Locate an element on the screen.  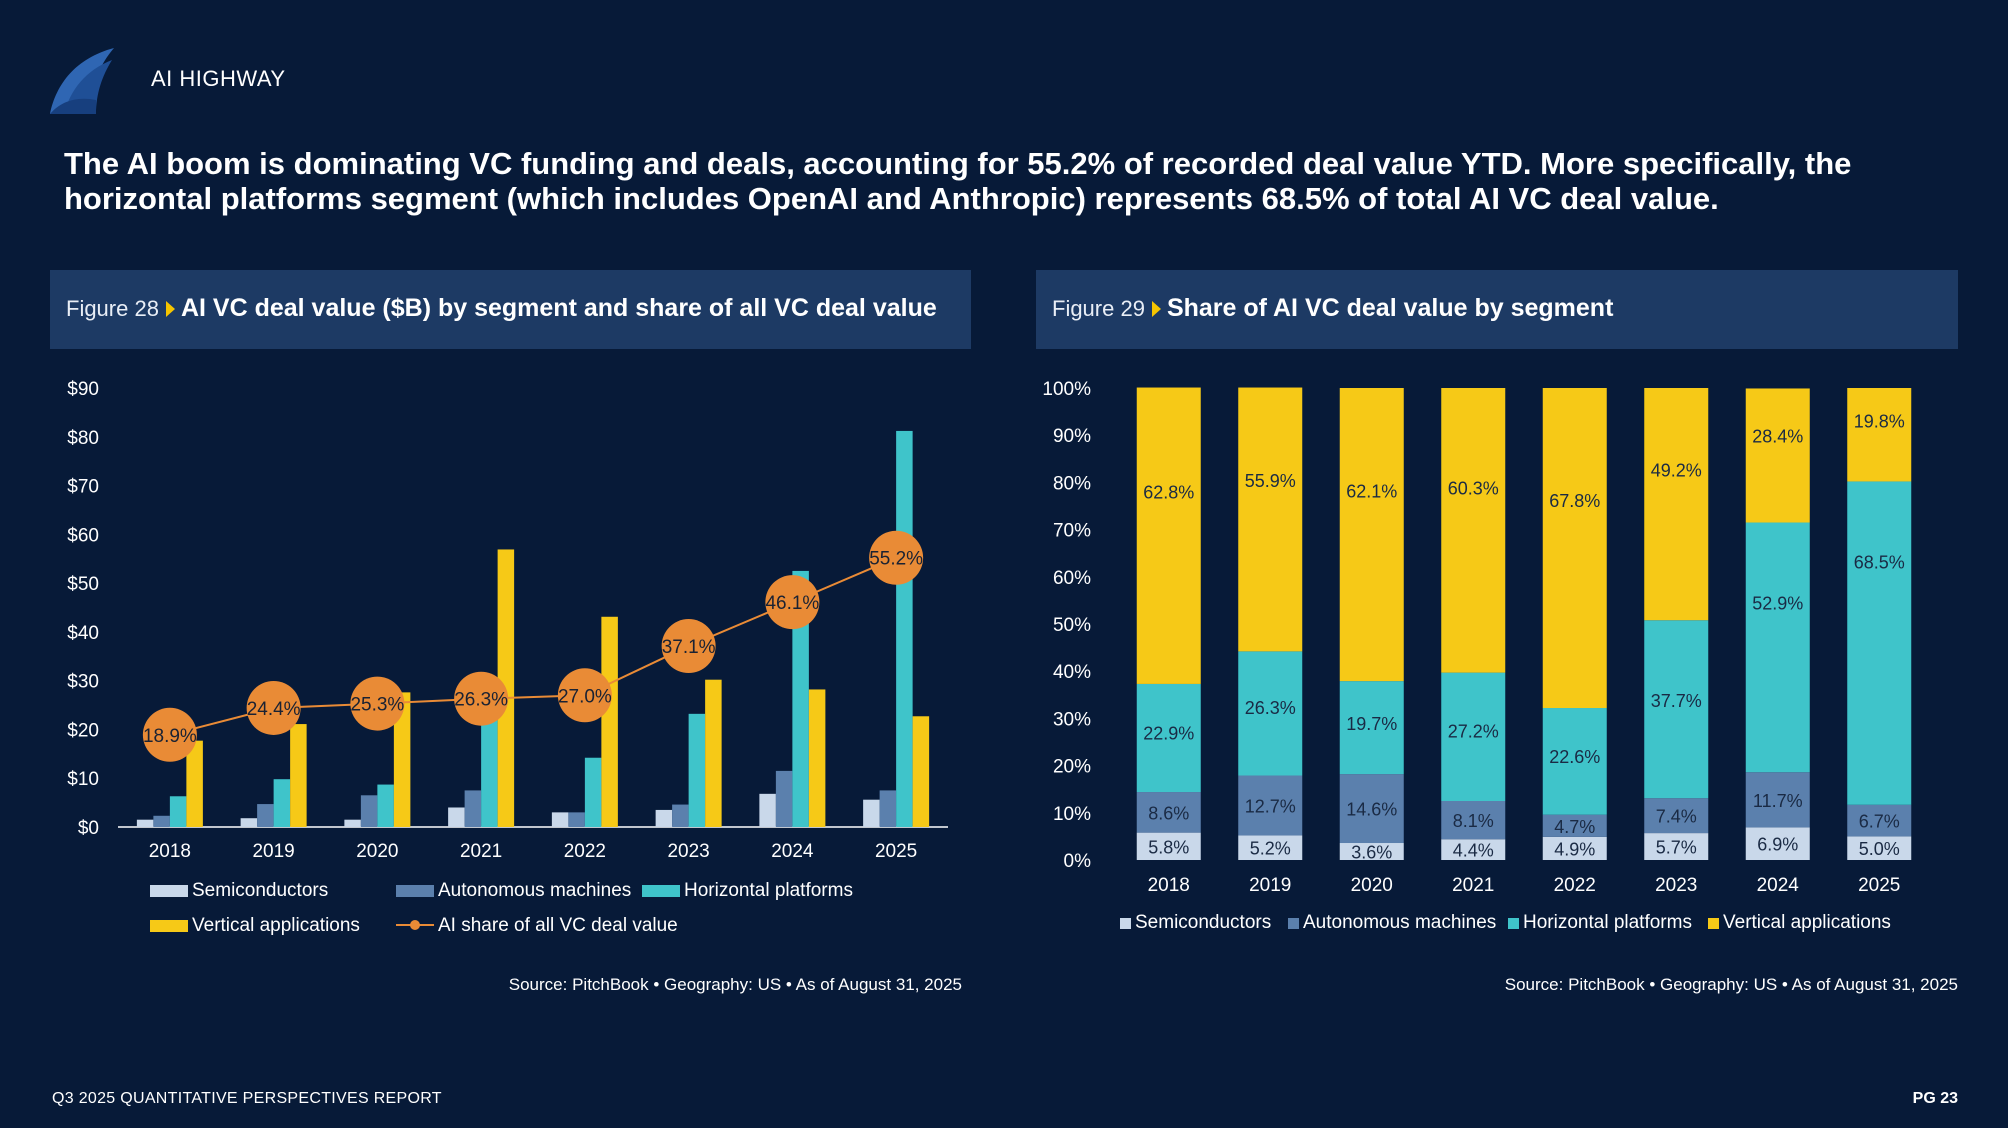
legend-label: AI share of all VC deal value is located at coordinates (558, 925).